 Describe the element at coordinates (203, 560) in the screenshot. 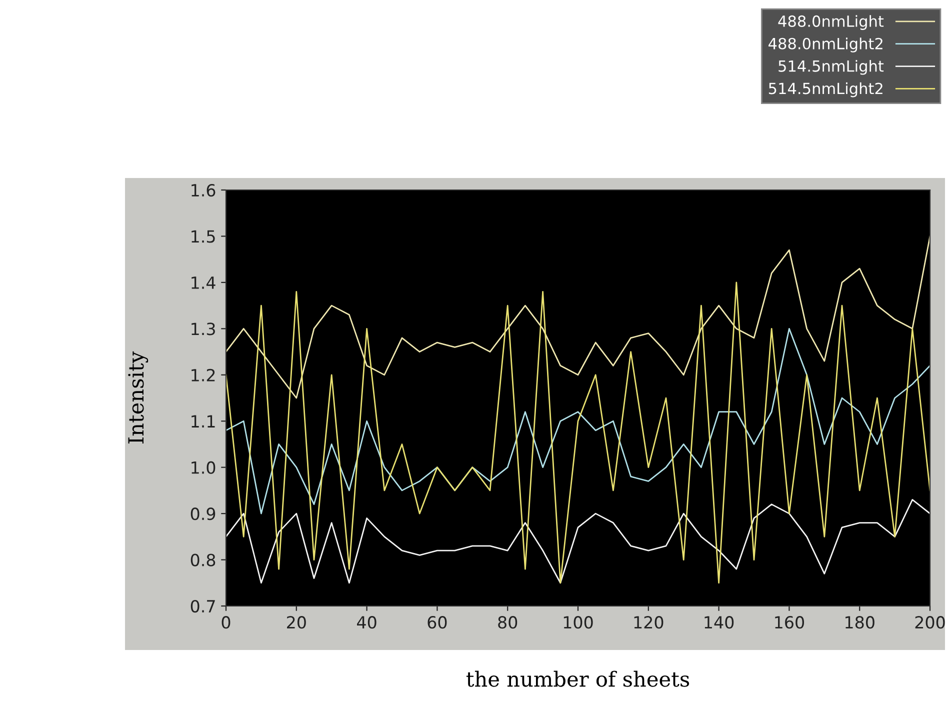

I see `y-tick-label: 0.8` at that location.